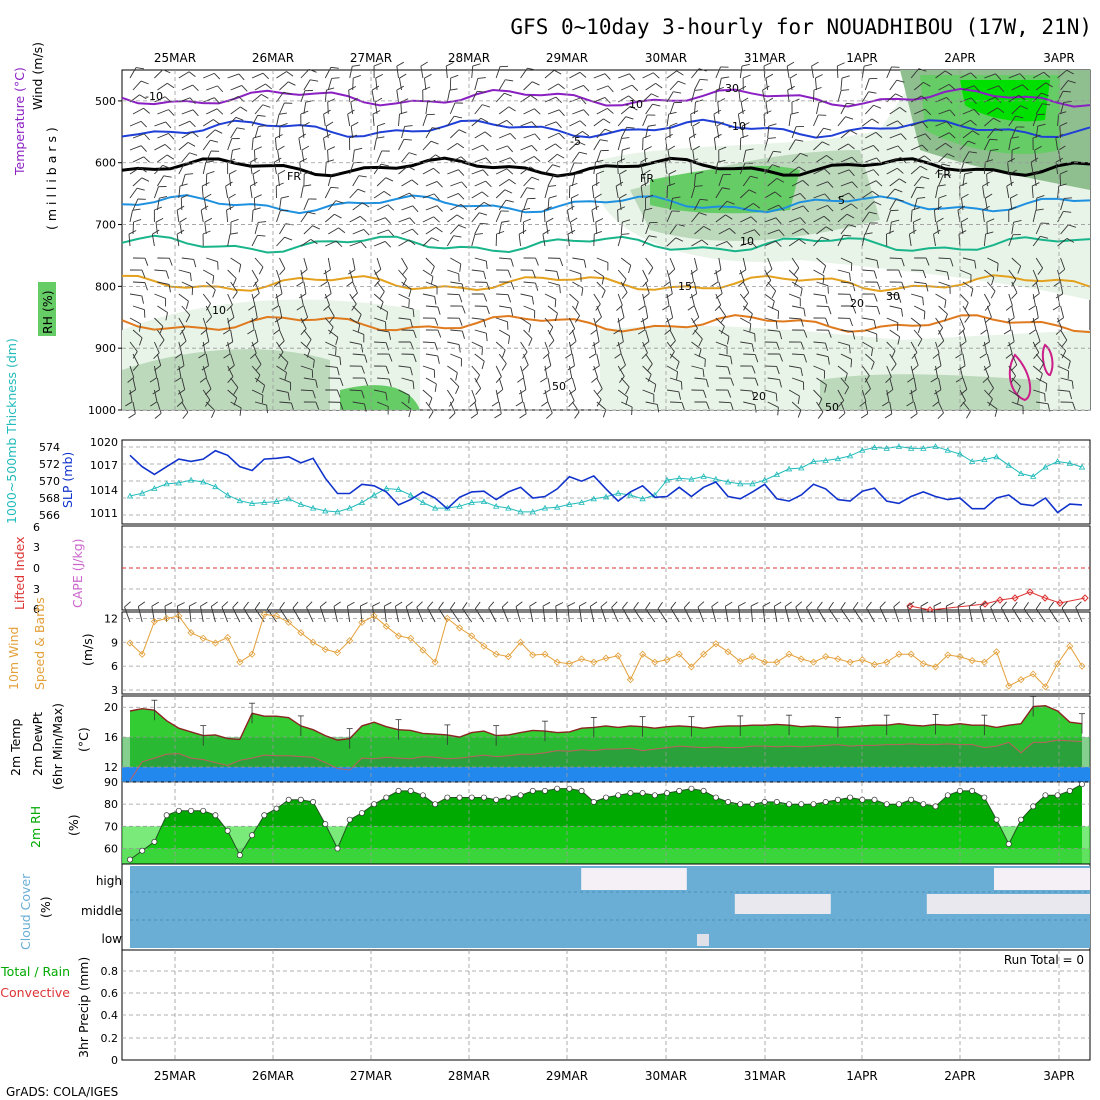  I want to click on upper-barb-836-flag, so click(551, 343).